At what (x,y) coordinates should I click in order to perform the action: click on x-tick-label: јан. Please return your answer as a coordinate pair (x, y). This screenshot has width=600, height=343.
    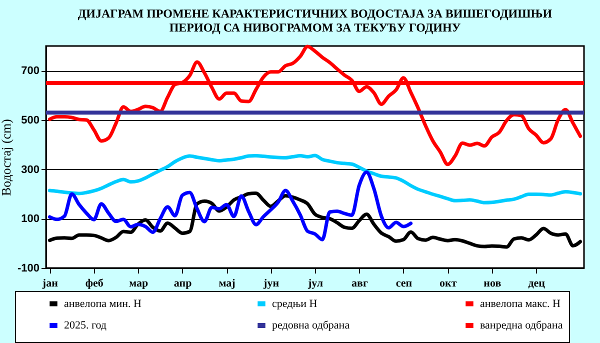
    Looking at the image, I should click on (50, 284).